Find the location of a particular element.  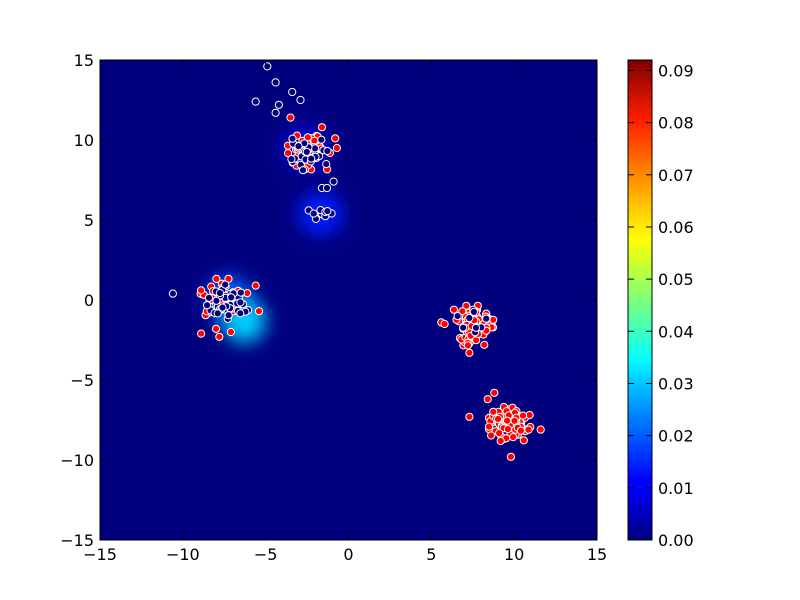

colorbar-tick-label: 0.07 is located at coordinates (676, 175).